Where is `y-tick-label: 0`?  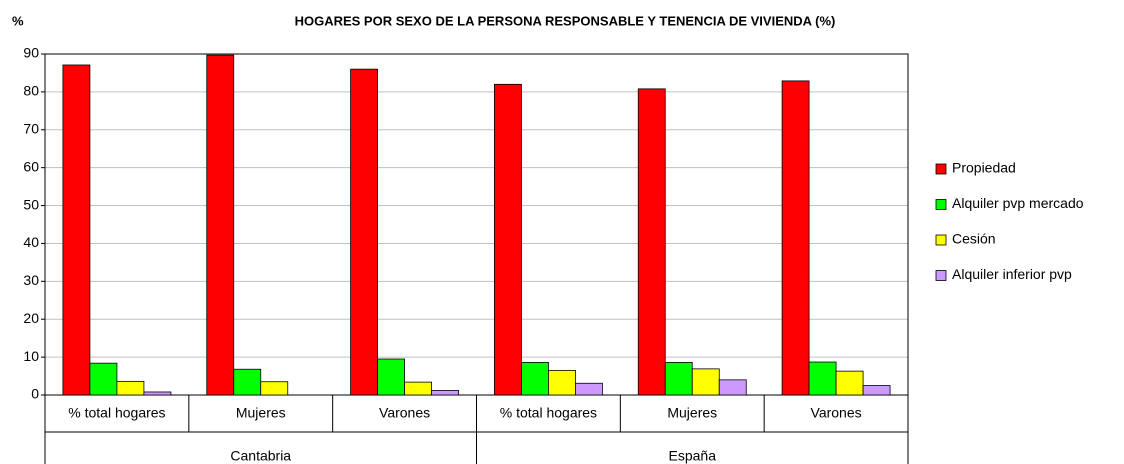 y-tick-label: 0 is located at coordinates (35, 394).